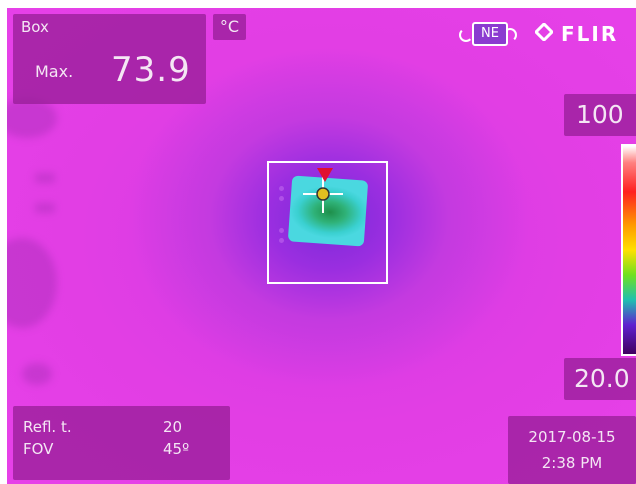  Describe the element at coordinates (628, 250) in the screenshot. I see `color-scale-bar` at that location.